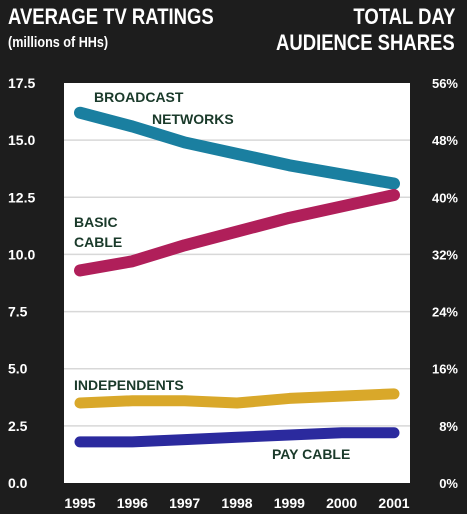 The image size is (467, 514). Describe the element at coordinates (448, 483) in the screenshot. I see `y-tick-label-right: 0%` at that location.